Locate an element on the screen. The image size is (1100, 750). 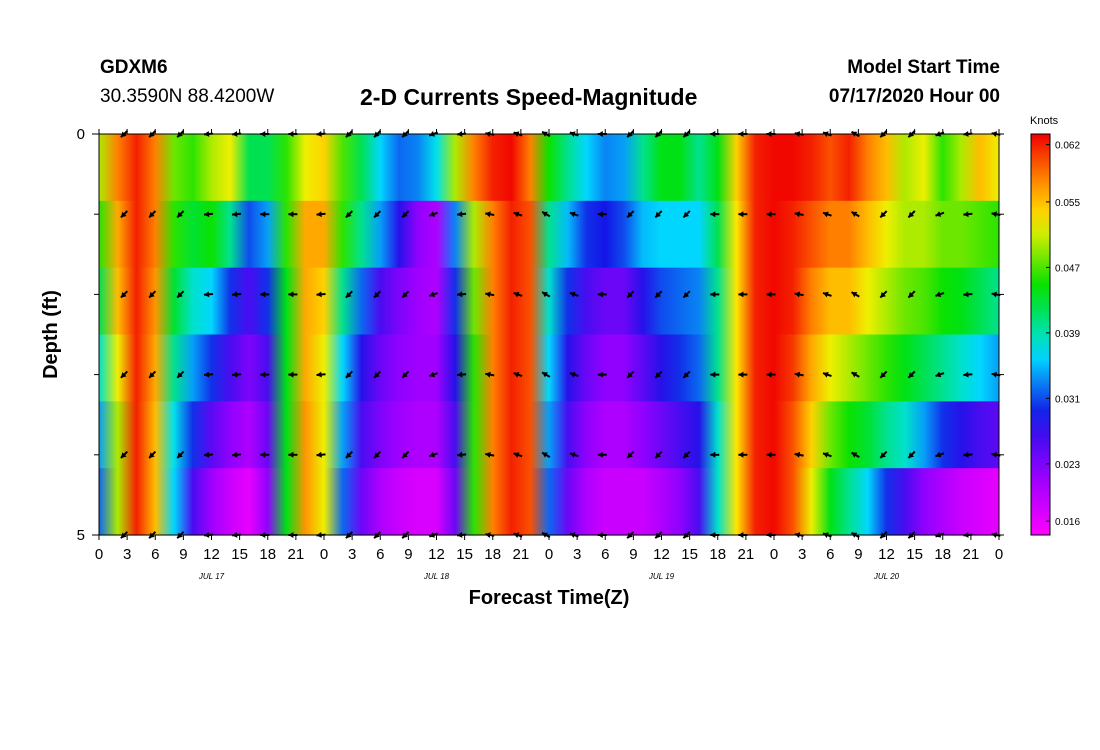
x-axis-label: Forecast Time(Z) is located at coordinates (549, 598).